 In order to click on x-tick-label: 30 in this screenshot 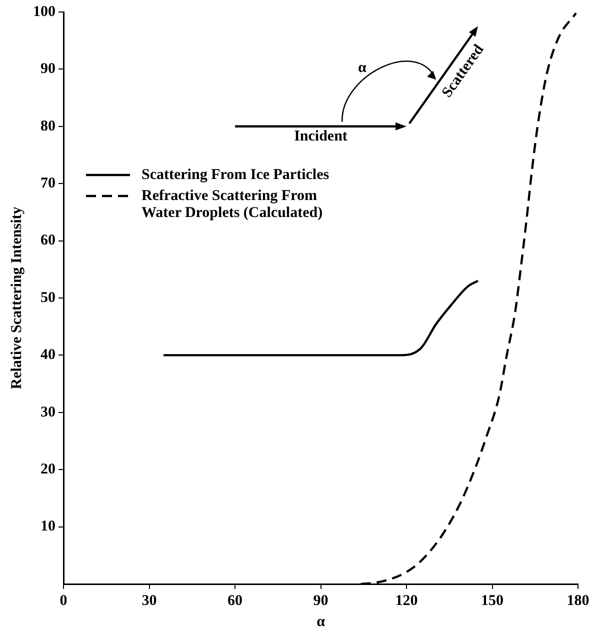, I will do `click(149, 600)`.